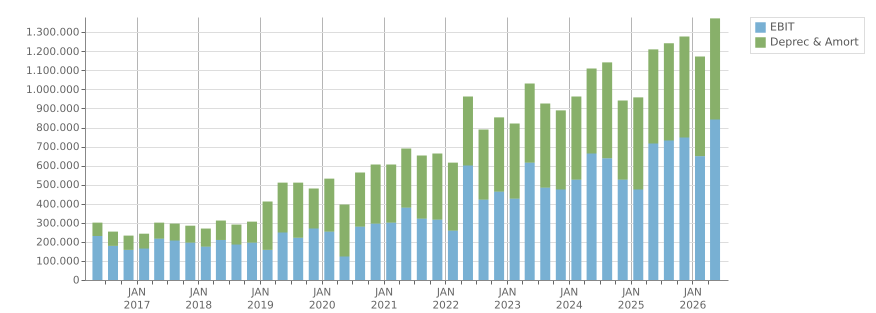 The width and height of the screenshot is (876, 313). What do you see at coordinates (569, 299) in the screenshot?
I see `x-tick-label: JAN 2024` at bounding box center [569, 299].